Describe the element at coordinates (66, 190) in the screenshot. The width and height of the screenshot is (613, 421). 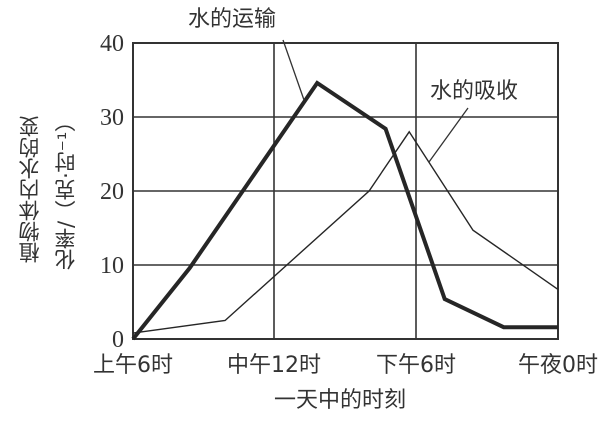
I see `y-axis-label-line2: 化率/（克·时⁻¹）` at that location.